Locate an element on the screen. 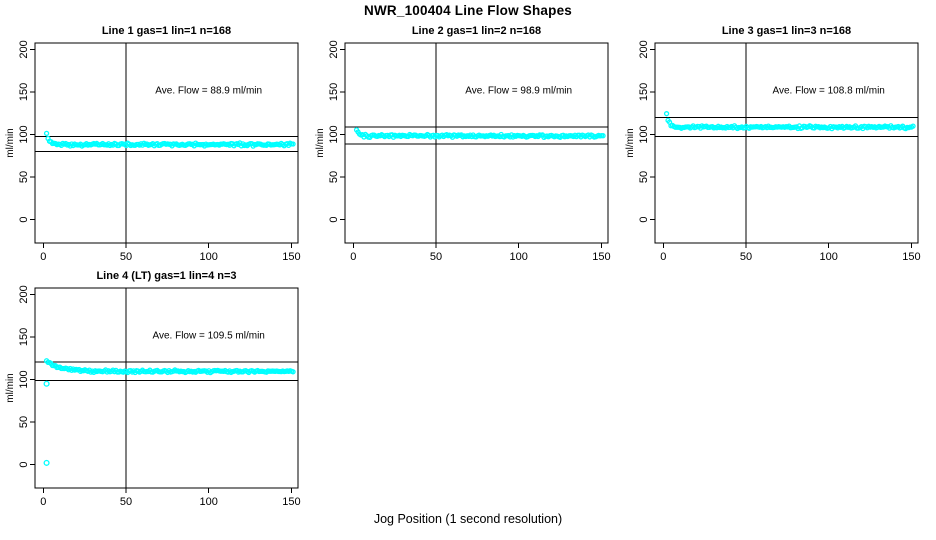  subplot-title: Line 3 gas=1 lin=3 n=168 is located at coordinates (786, 31).